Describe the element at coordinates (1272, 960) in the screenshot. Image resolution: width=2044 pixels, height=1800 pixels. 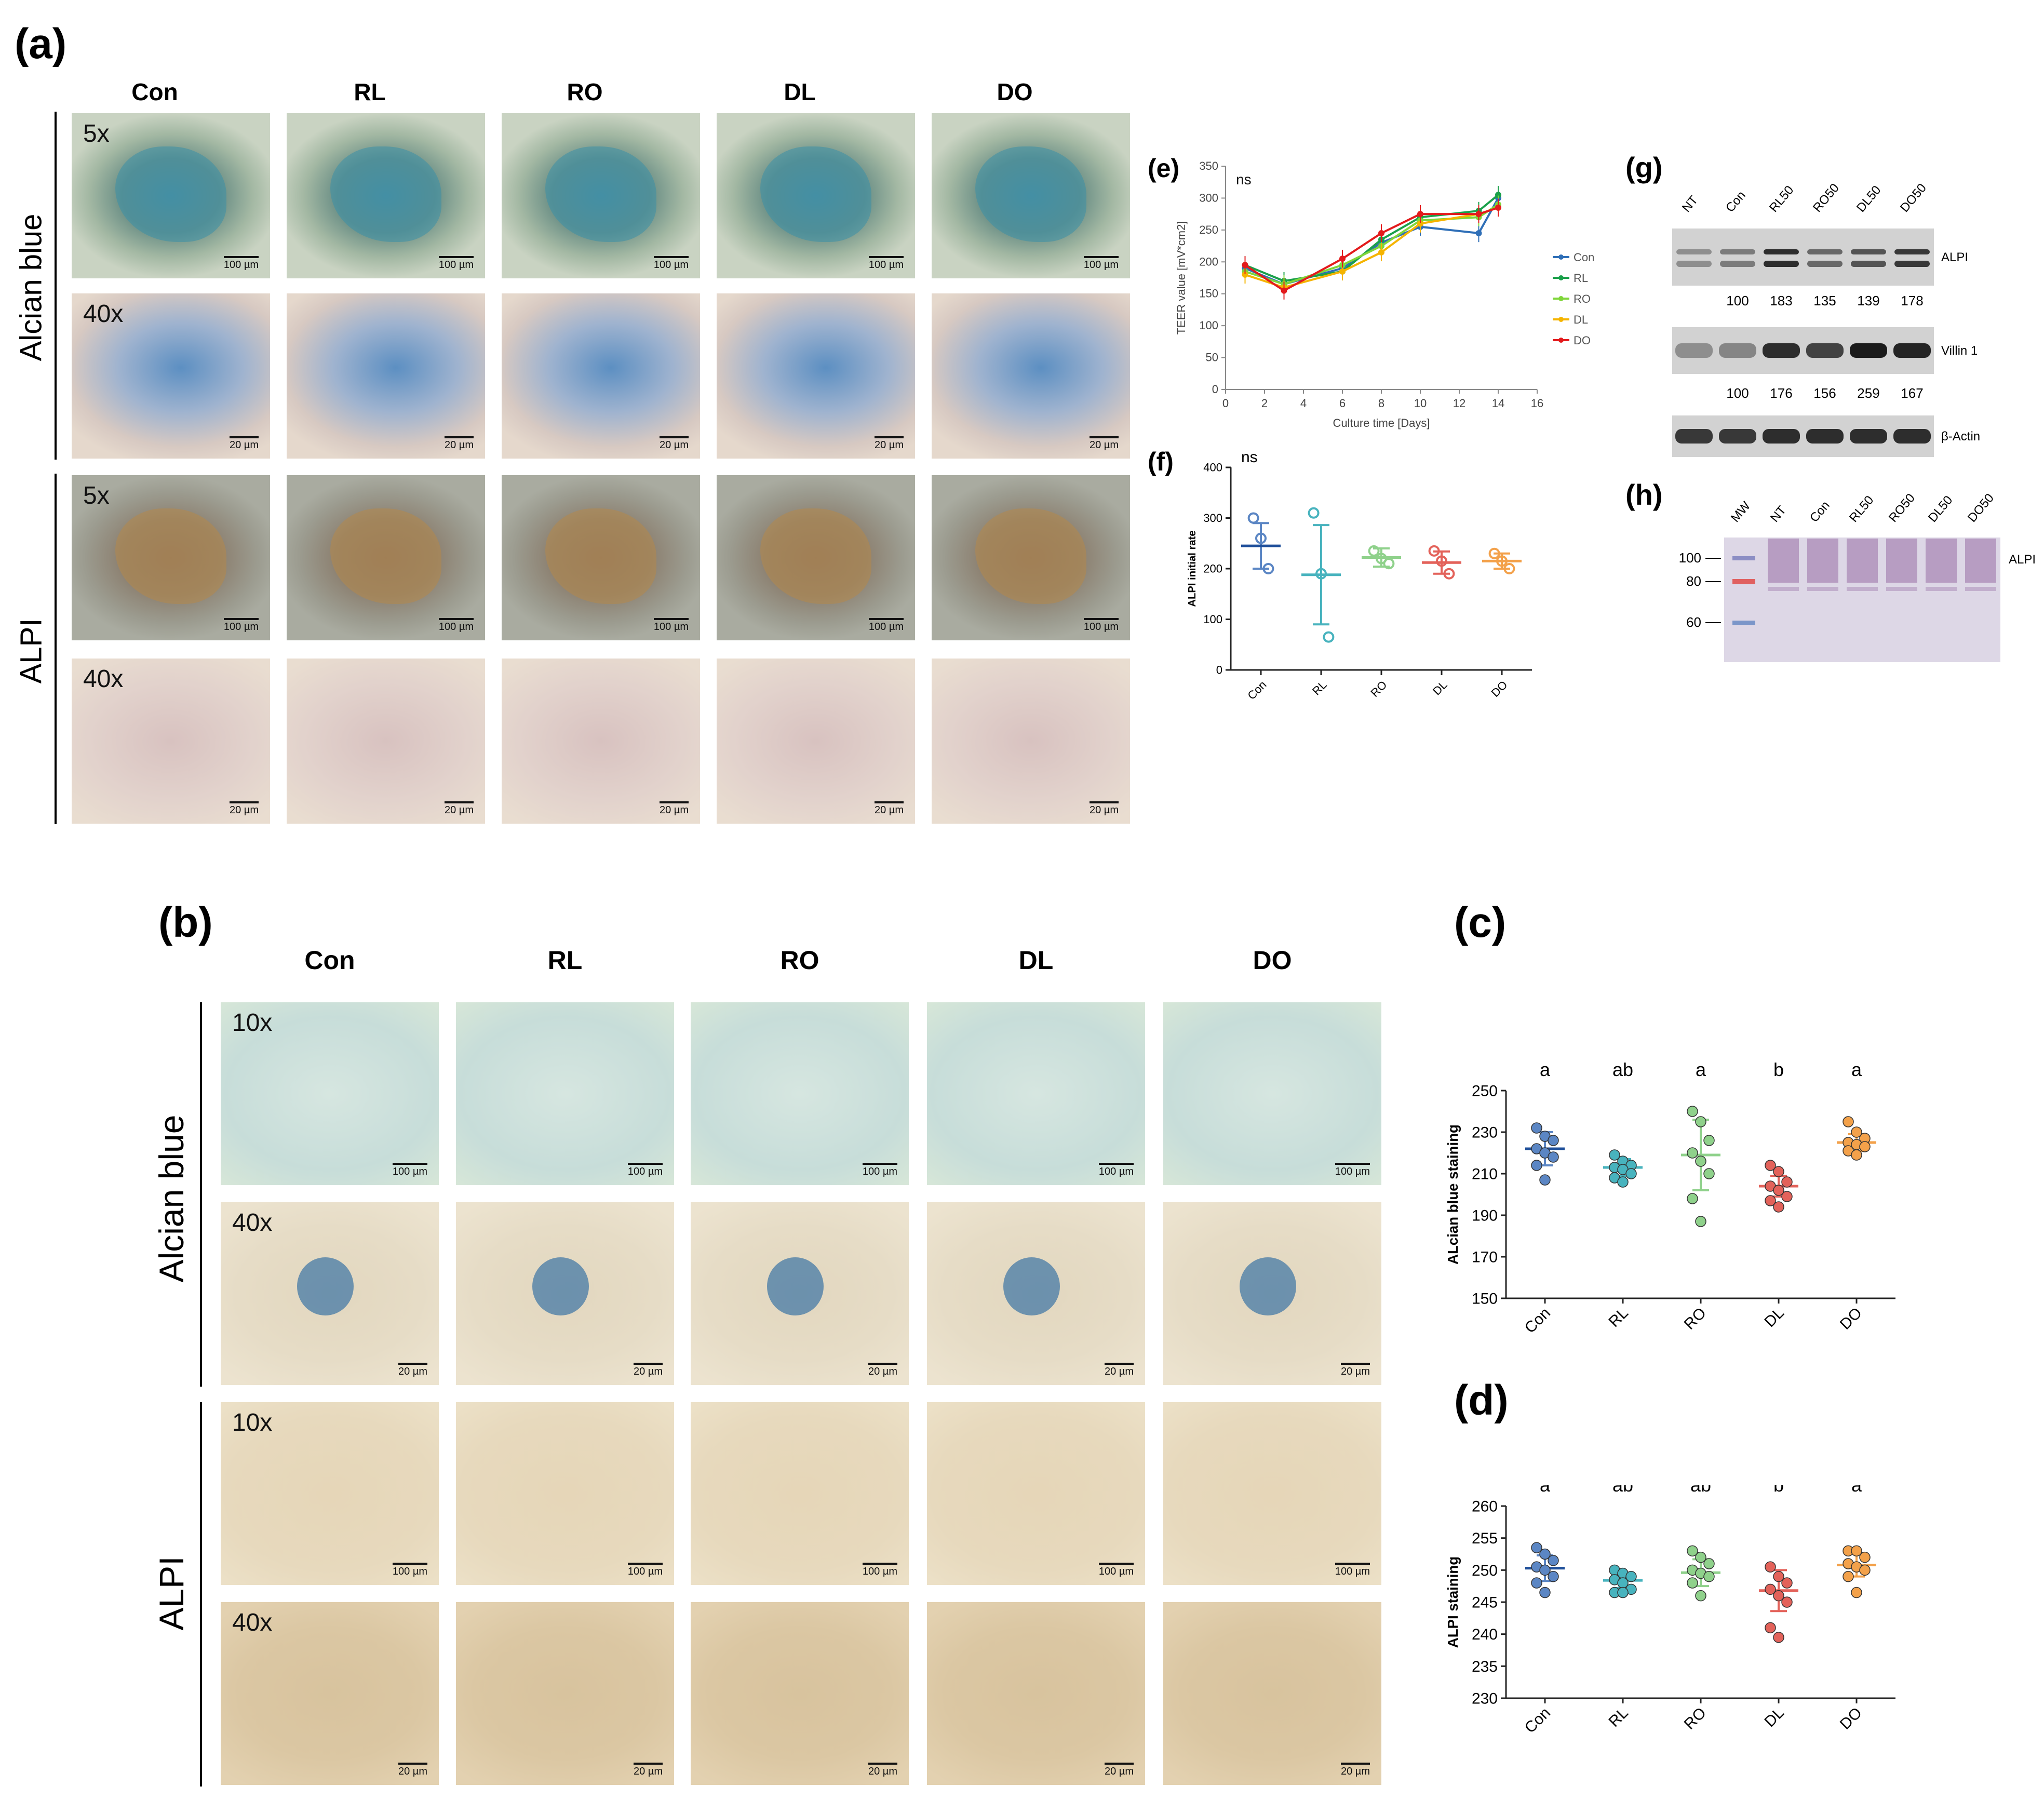
I see `column-header-b-do: DO` at that location.